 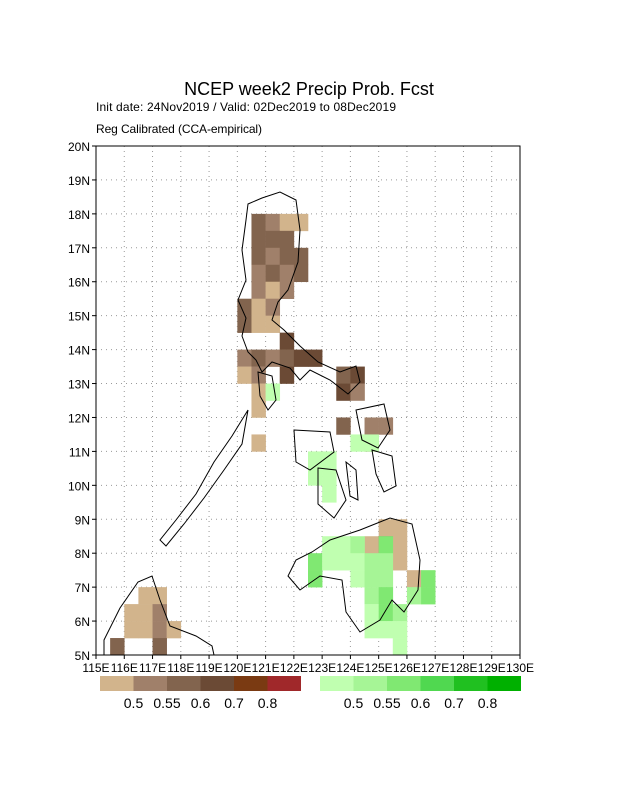 I want to click on x-tick-label: 115E, so click(x=95, y=668).